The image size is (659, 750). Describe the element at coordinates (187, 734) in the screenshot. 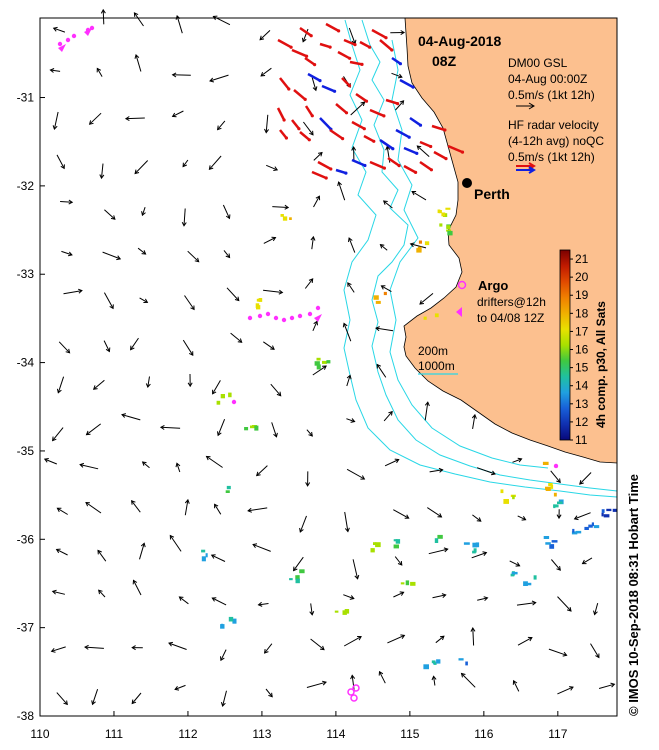

I see `lon-tick-label: 112` at that location.